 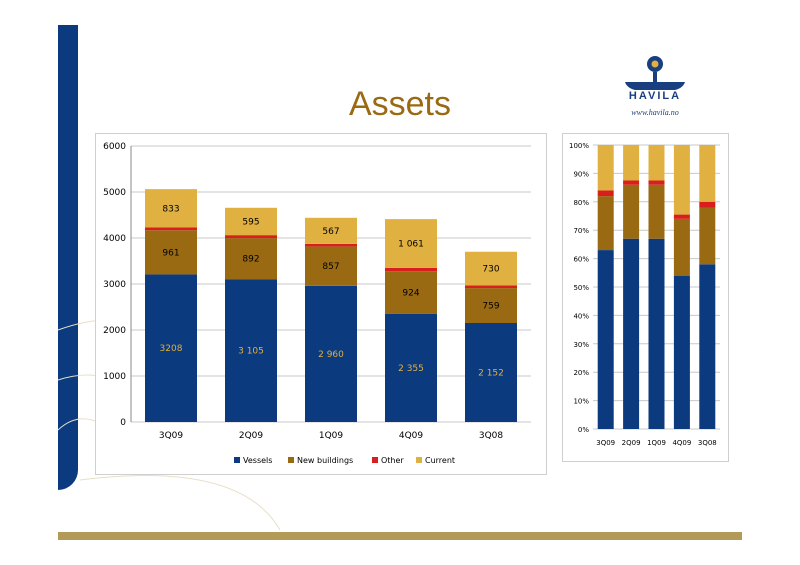 I want to click on y-tick-label: 100%, so click(x=579, y=146).